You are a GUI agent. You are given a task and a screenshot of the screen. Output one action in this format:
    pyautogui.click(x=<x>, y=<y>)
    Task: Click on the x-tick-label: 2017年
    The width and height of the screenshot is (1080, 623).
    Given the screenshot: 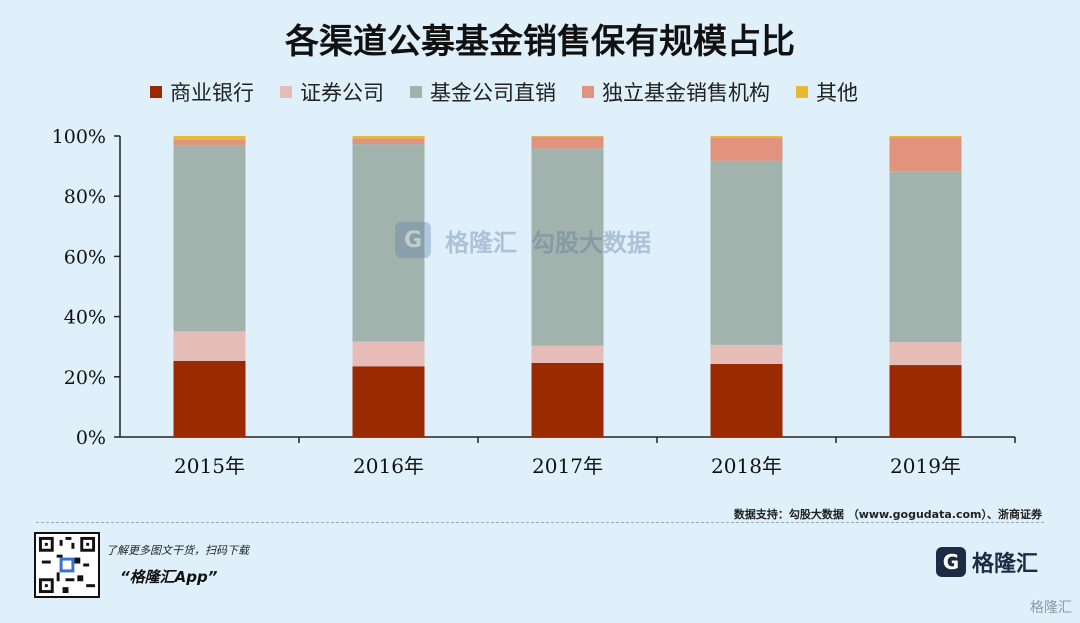 What is the action you would take?
    pyautogui.click(x=567, y=466)
    